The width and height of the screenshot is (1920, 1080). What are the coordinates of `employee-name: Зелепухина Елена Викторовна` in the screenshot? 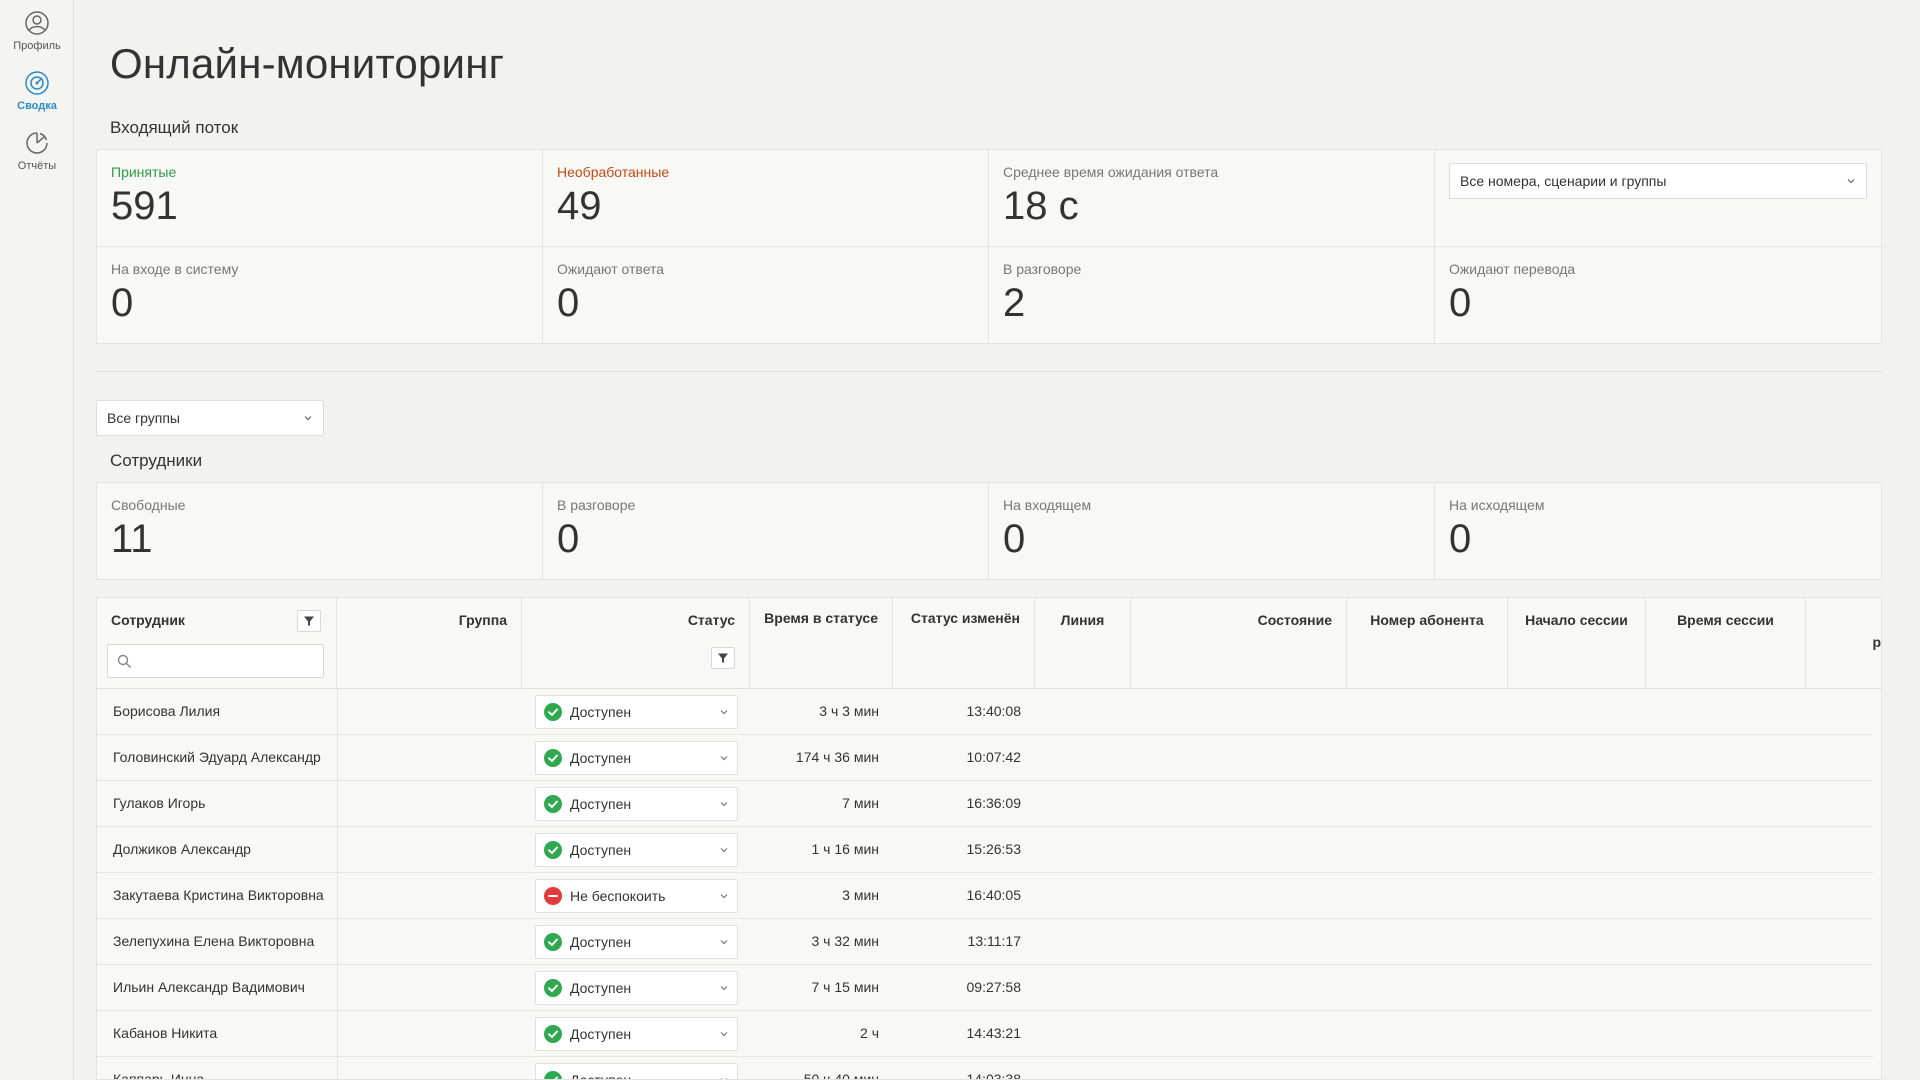 It's located at (214, 941).